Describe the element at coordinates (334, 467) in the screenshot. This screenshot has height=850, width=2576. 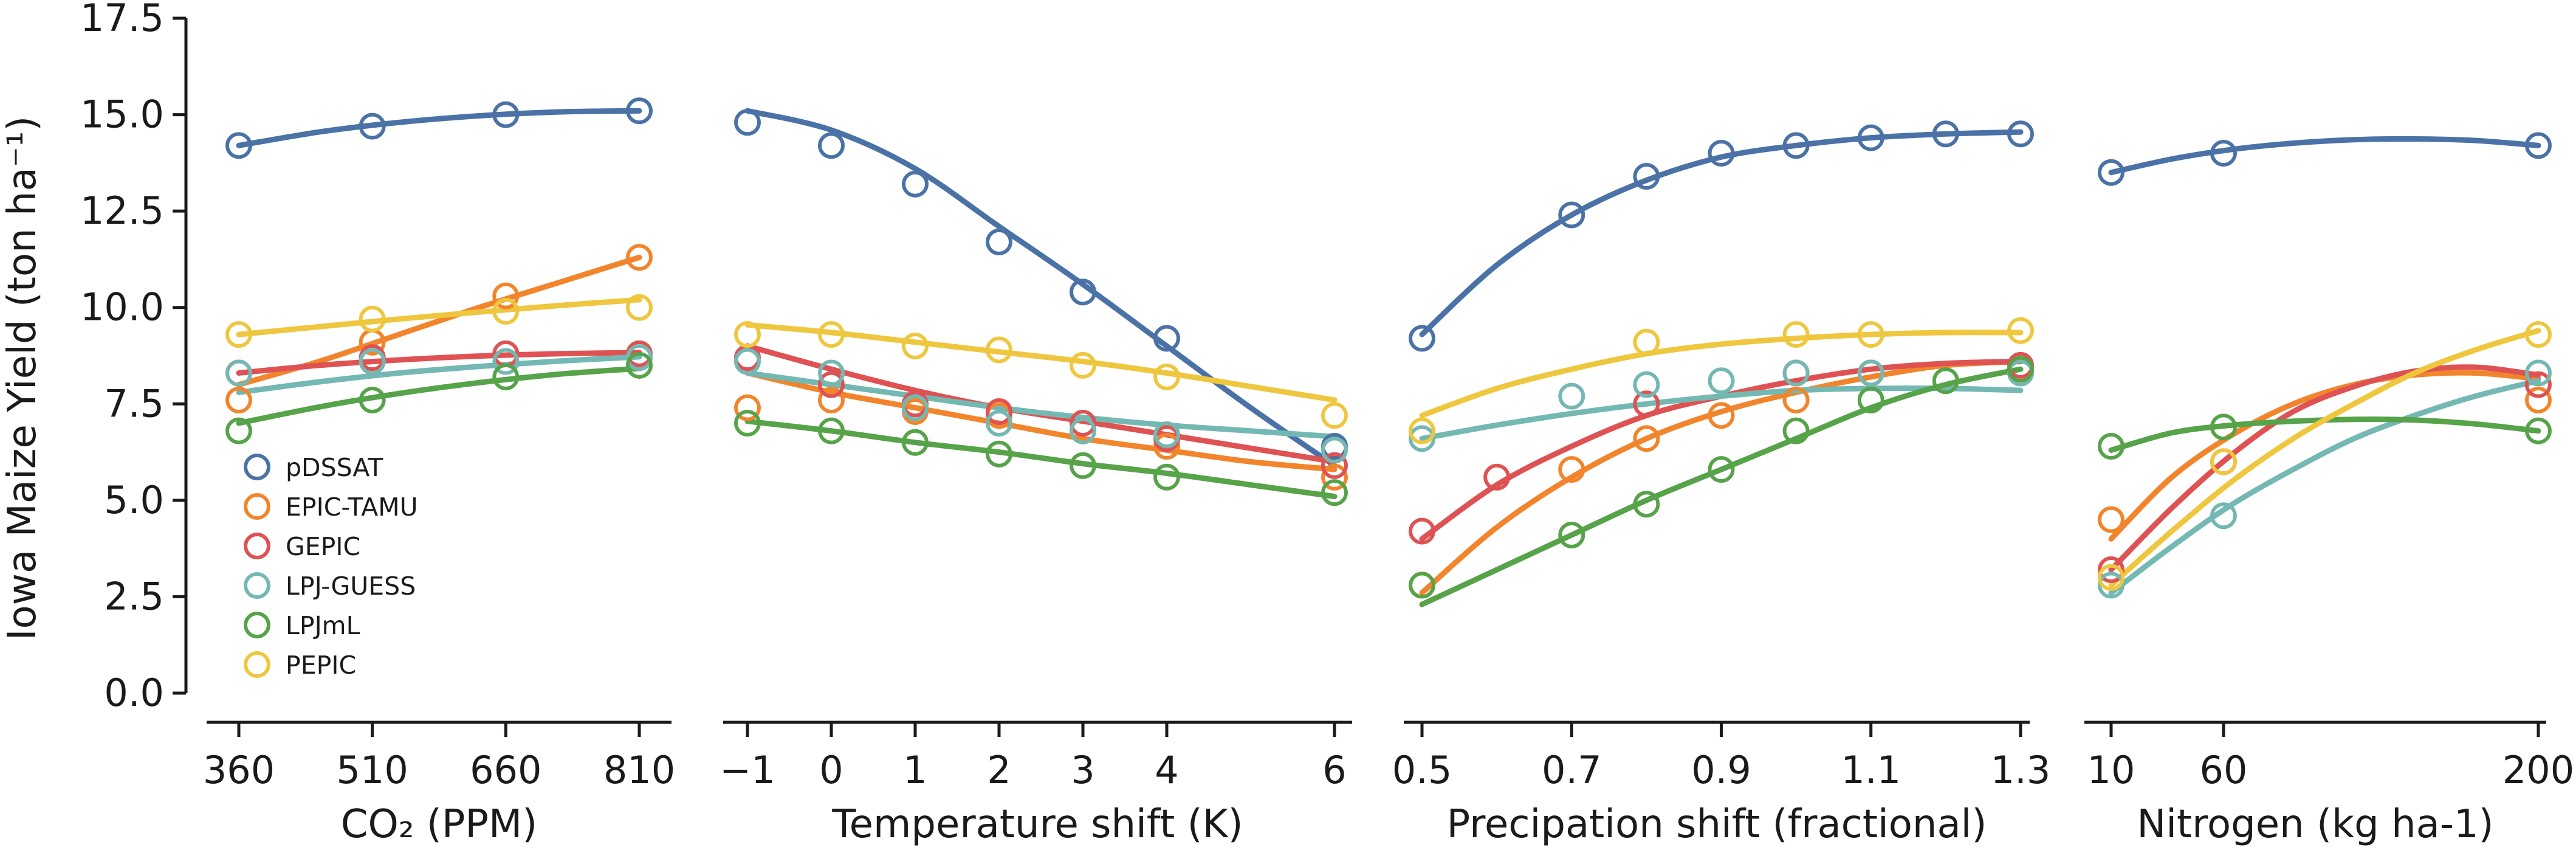
I see `legend-label-pdssat: pDSSAT` at that location.